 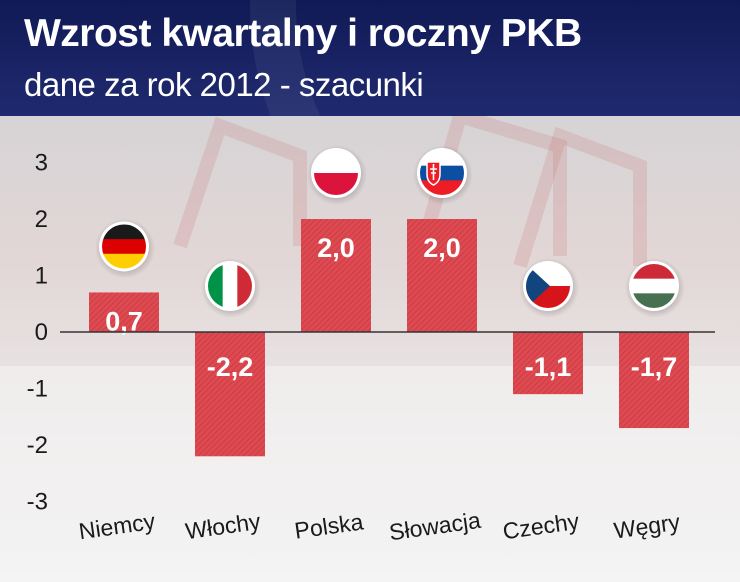 I want to click on slovakia-flag-icon, so click(x=443, y=175).